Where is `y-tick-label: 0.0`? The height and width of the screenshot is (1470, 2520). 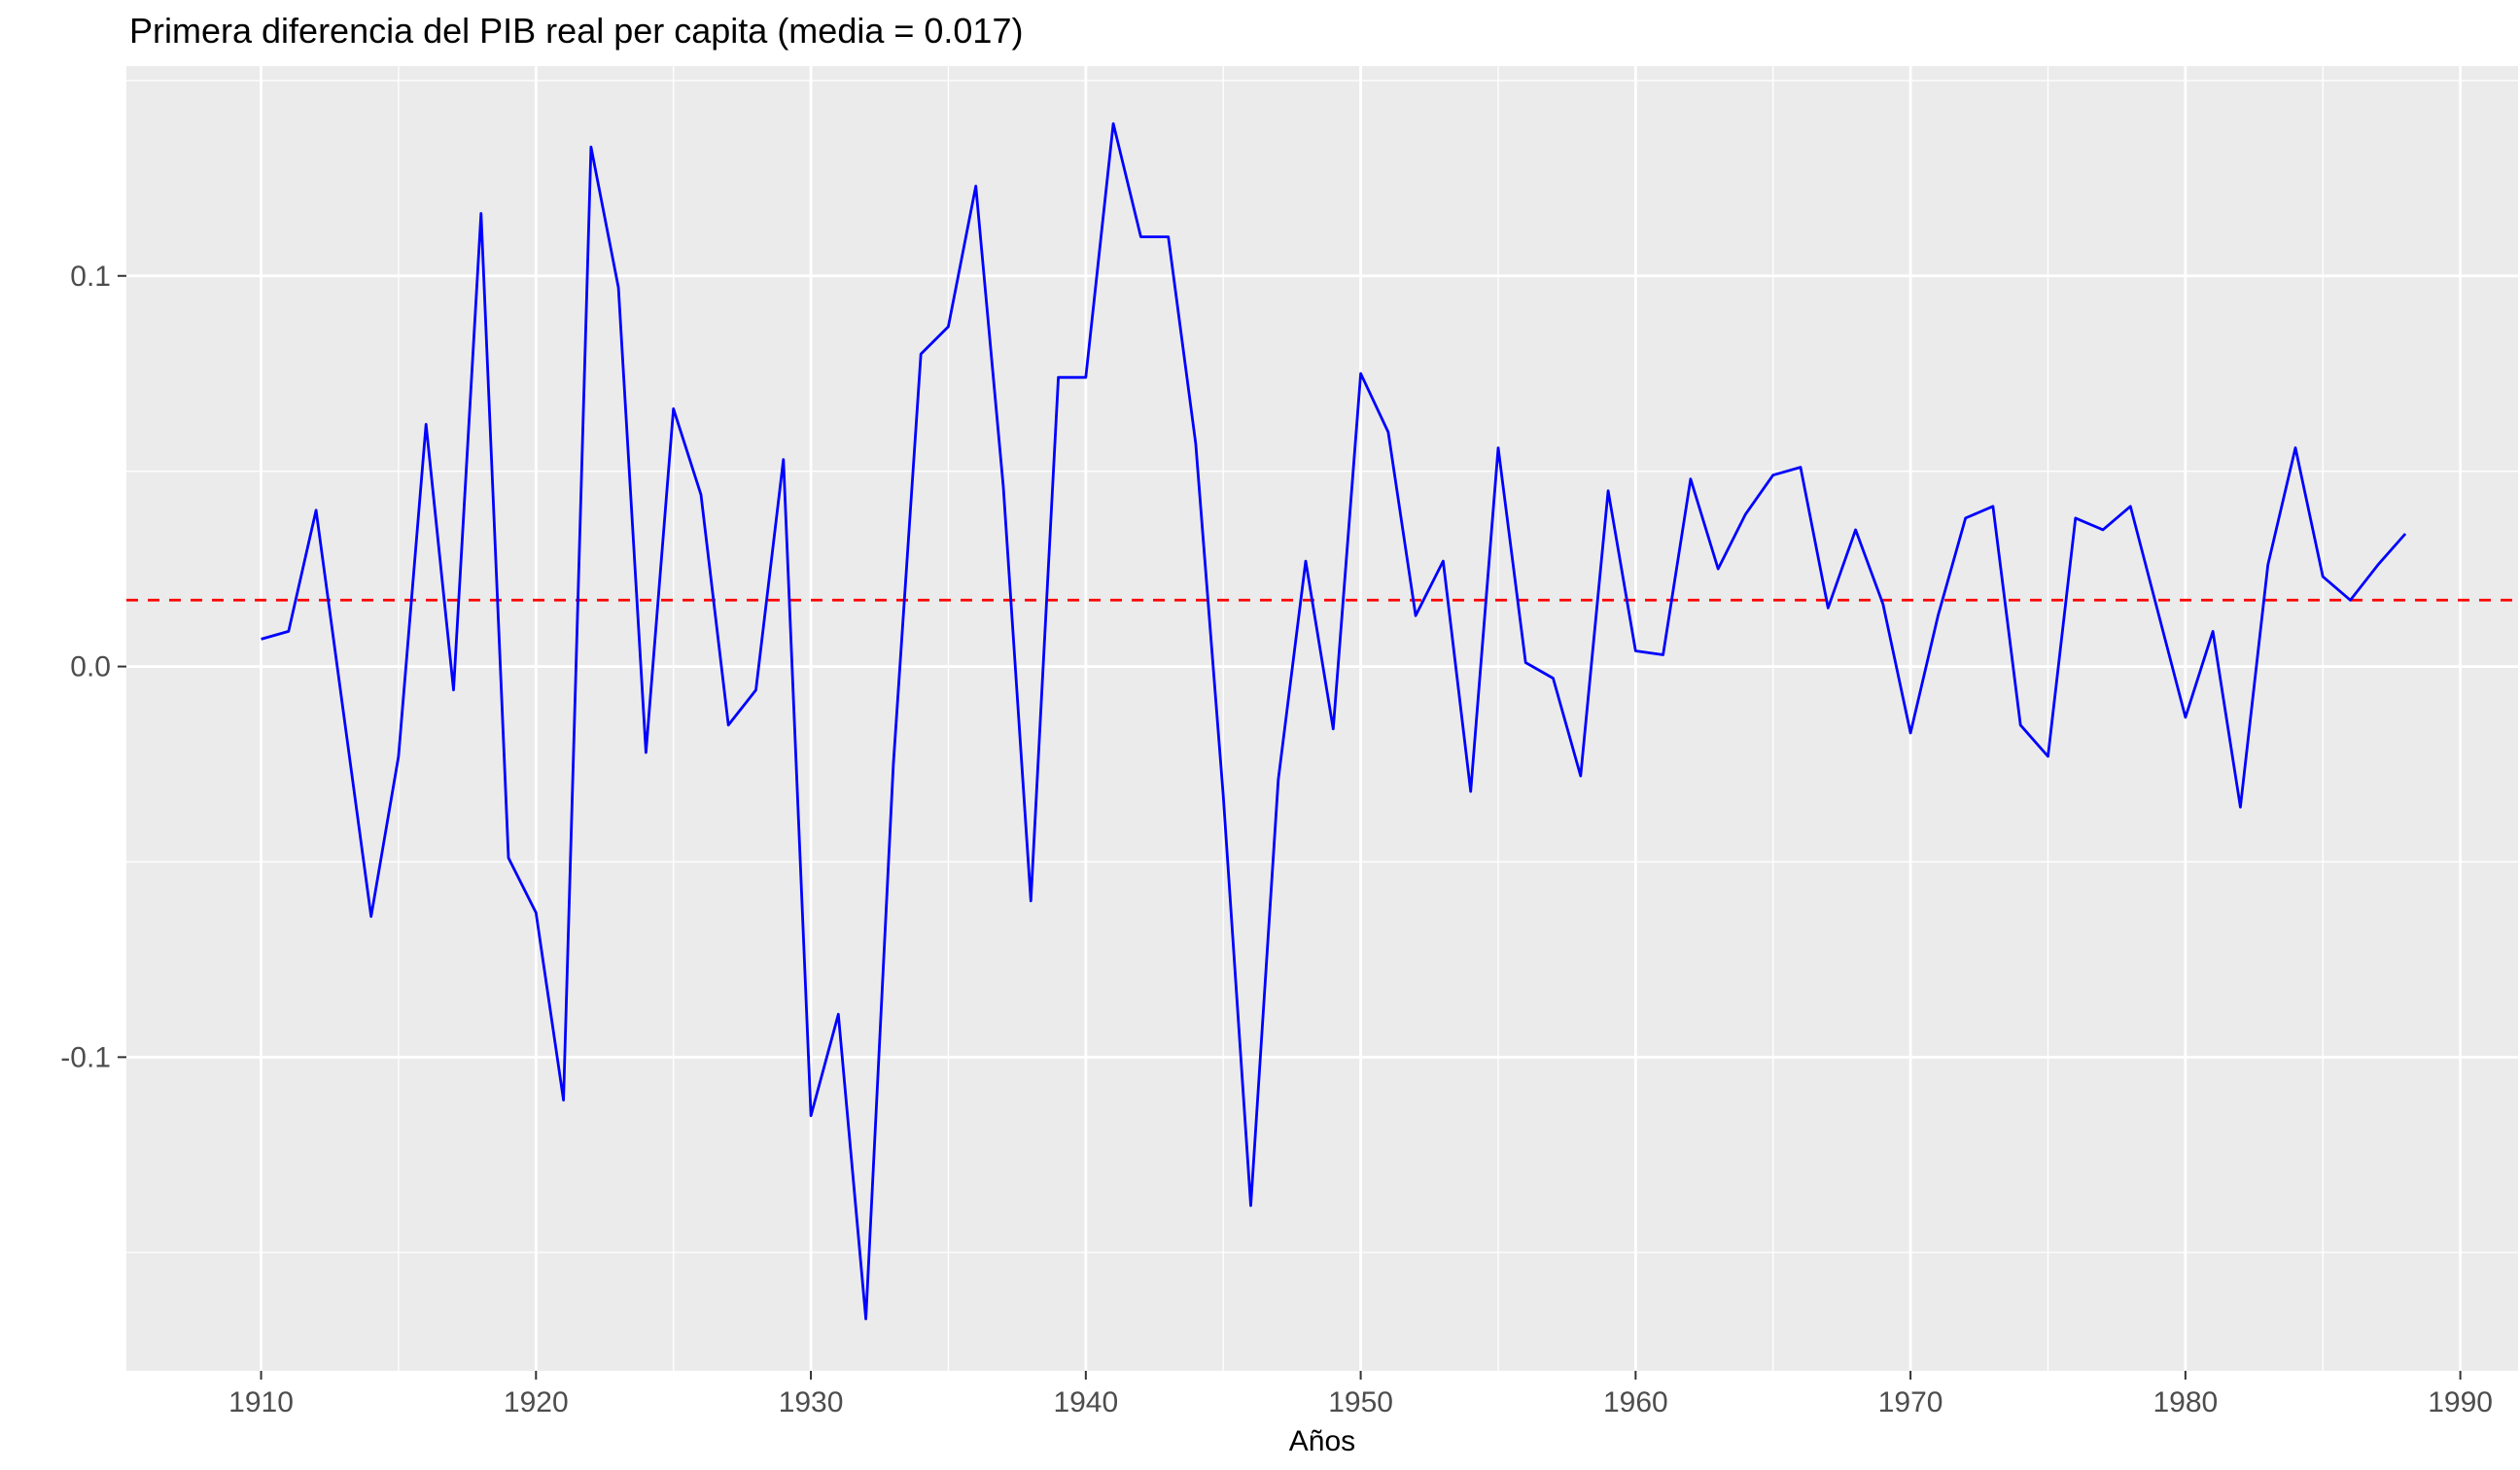 y-tick-label: 0.0 is located at coordinates (90, 667).